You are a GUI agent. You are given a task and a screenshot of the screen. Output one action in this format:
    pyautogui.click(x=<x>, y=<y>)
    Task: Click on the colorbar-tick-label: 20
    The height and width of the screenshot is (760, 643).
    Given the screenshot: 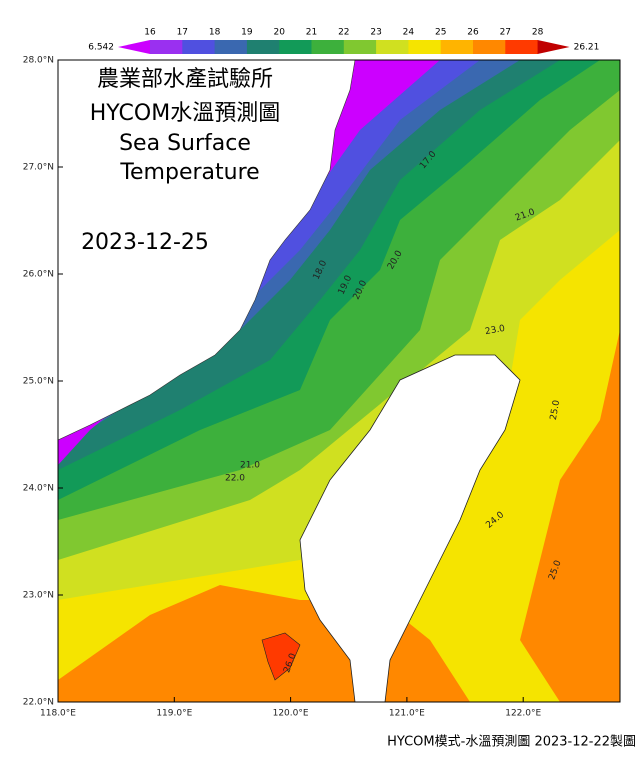 What is the action you would take?
    pyautogui.click(x=279, y=33)
    